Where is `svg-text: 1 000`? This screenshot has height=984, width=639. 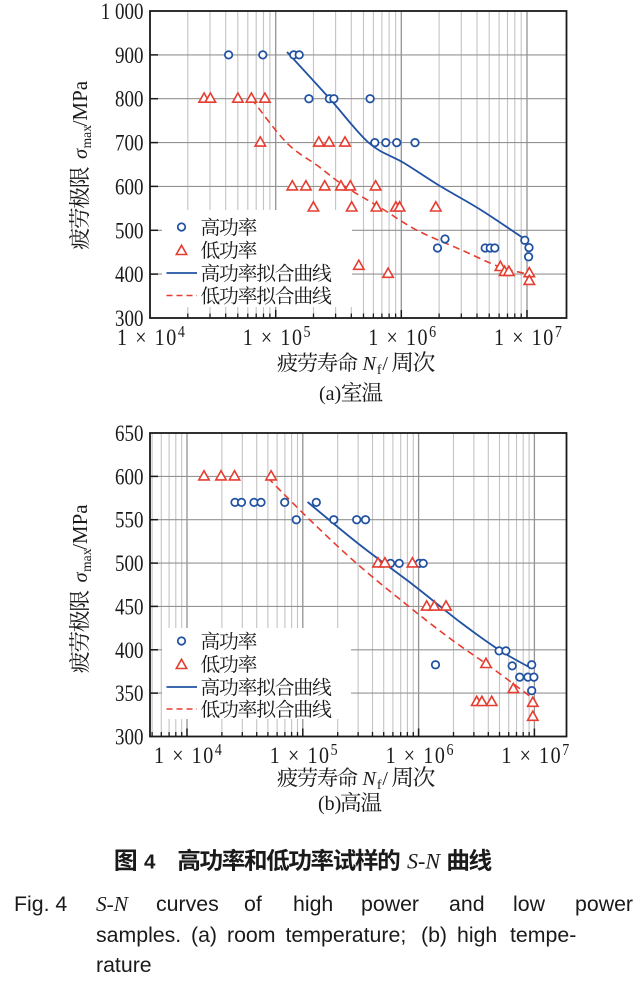
svg-text: 1 000 is located at coordinates (122, 12).